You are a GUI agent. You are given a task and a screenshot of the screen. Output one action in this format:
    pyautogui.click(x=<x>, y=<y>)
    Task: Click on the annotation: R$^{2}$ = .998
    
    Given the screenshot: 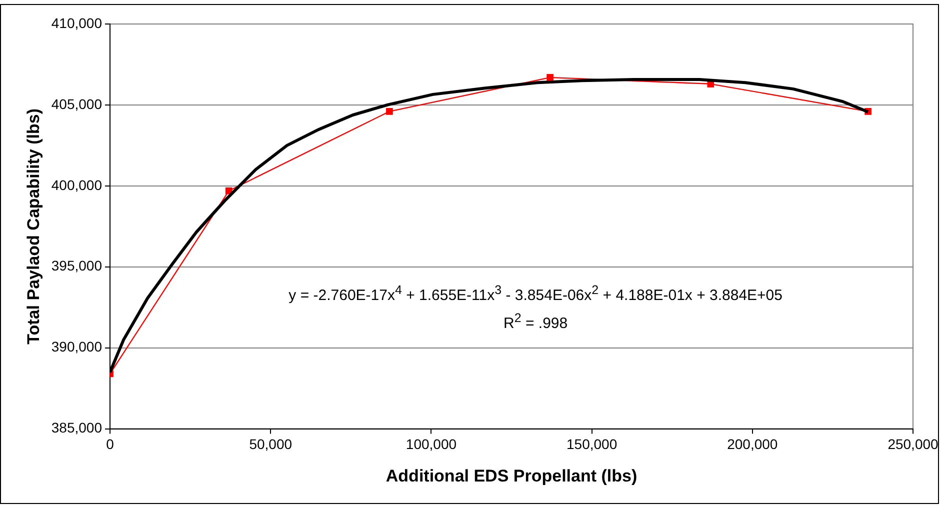 What is the action you would take?
    pyautogui.click(x=535, y=322)
    